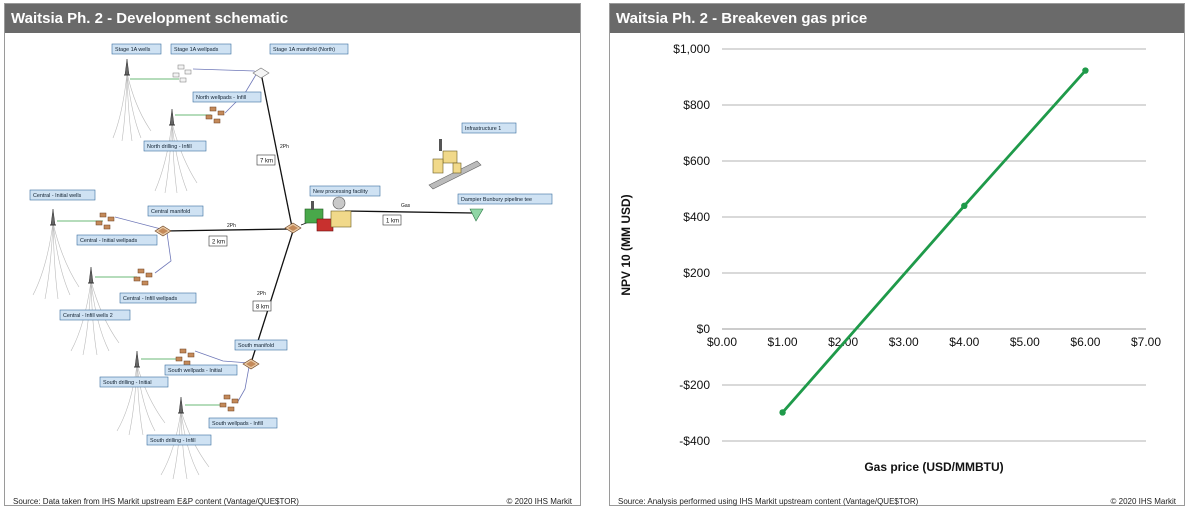 This screenshot has width=1188, height=509. Describe the element at coordinates (933, 467) in the screenshot. I see `x-axis-label: Gas price (USD/MMBTU)` at that location.